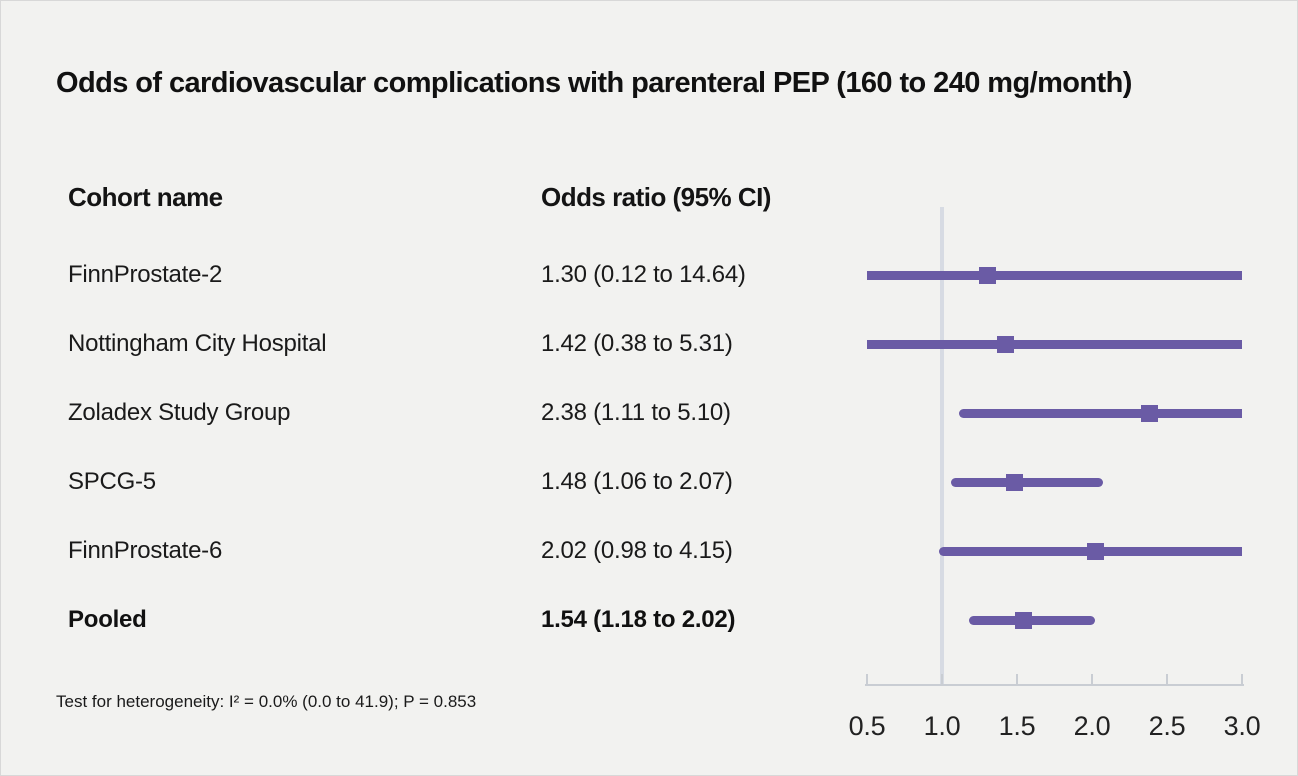 Image resolution: width=1298 pixels, height=776 pixels. What do you see at coordinates (107, 619) in the screenshot?
I see `row-cohort-label: Pooled` at bounding box center [107, 619].